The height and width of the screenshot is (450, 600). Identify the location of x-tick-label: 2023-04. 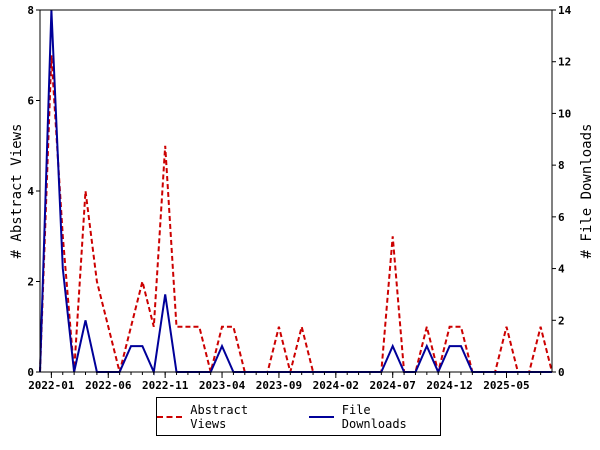
(222, 385).